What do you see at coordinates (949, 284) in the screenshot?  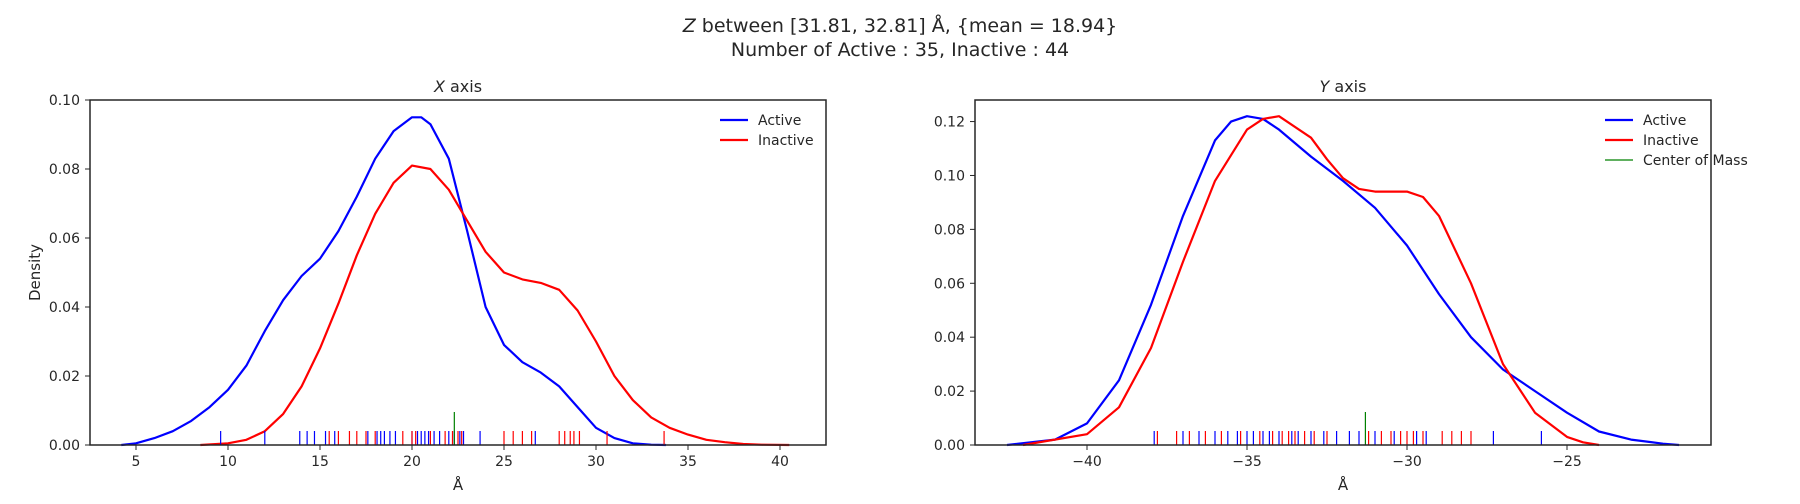 I see `chart2-ytick-label: 0.06` at bounding box center [949, 284].